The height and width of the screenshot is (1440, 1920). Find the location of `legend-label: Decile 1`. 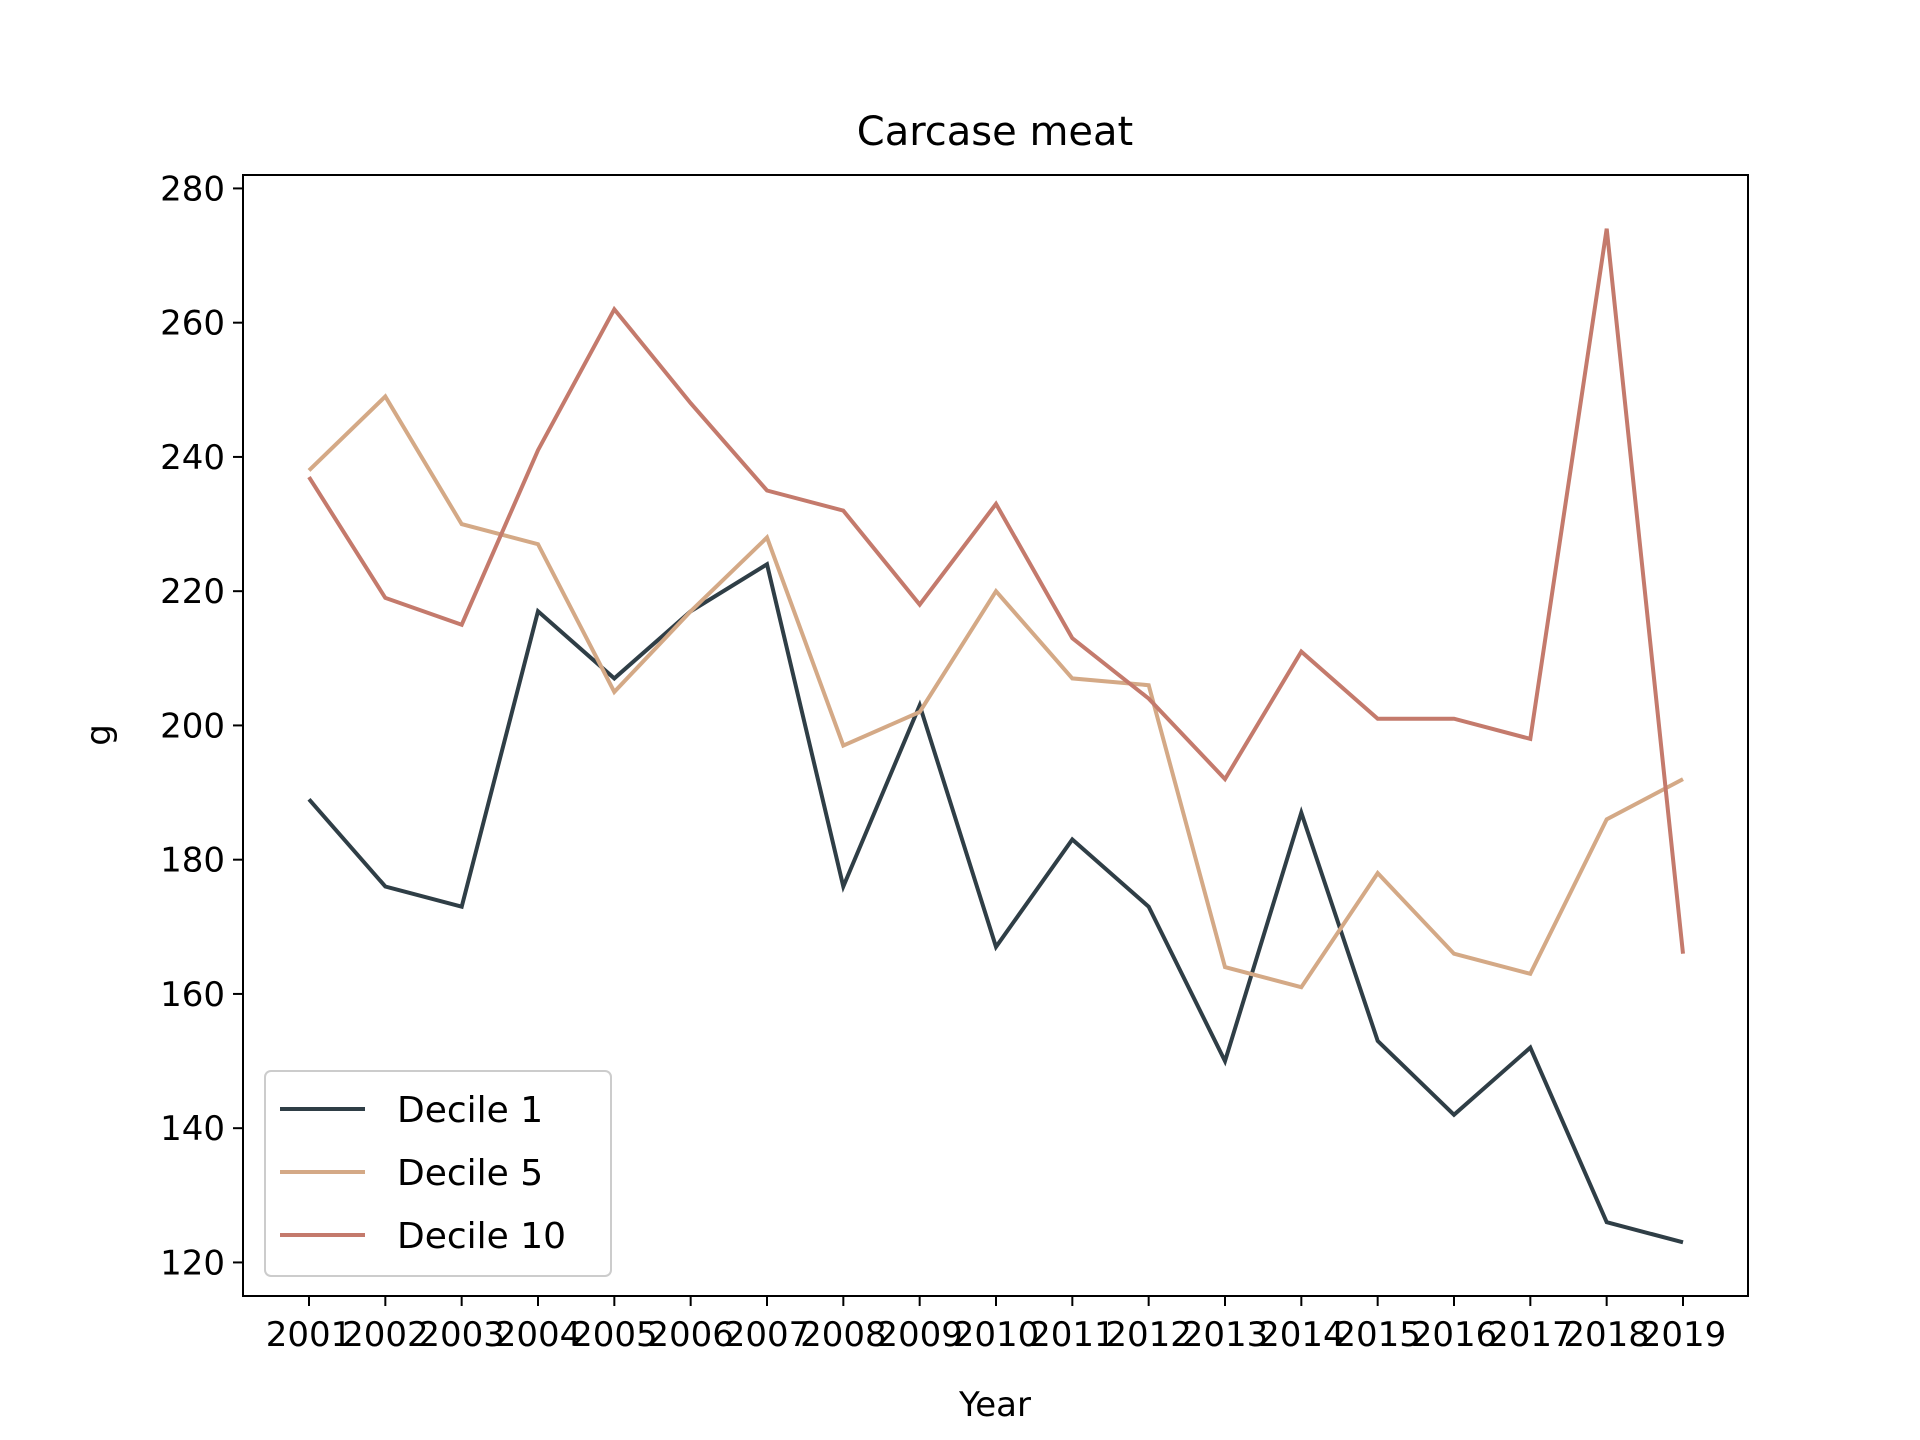

legend-label: Decile 1 is located at coordinates (470, 1110).